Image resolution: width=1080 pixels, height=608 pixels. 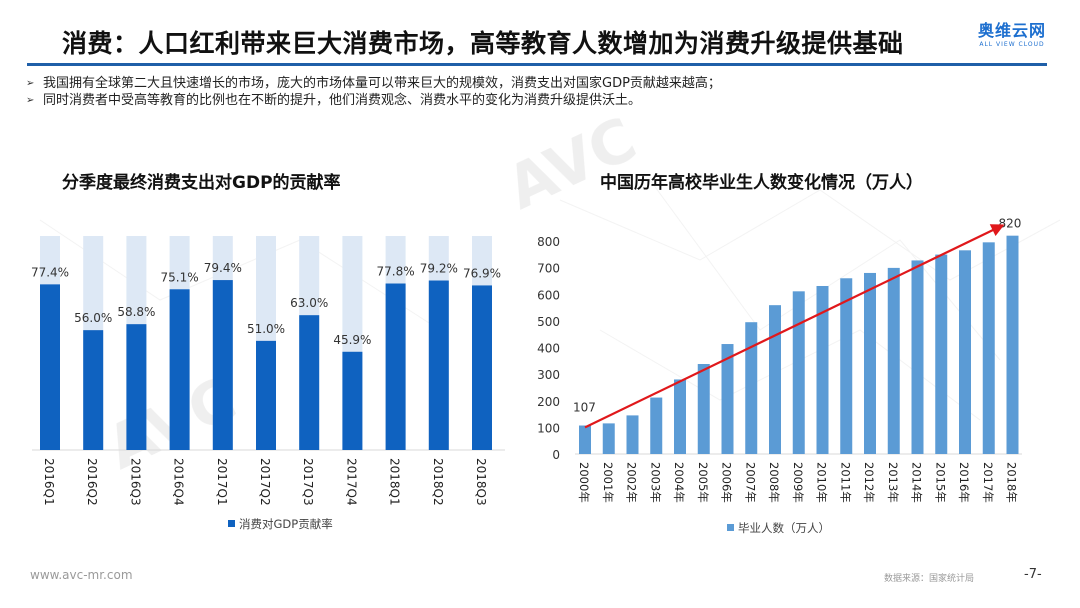 I want to click on page-number: -7-, so click(x=1033, y=574).